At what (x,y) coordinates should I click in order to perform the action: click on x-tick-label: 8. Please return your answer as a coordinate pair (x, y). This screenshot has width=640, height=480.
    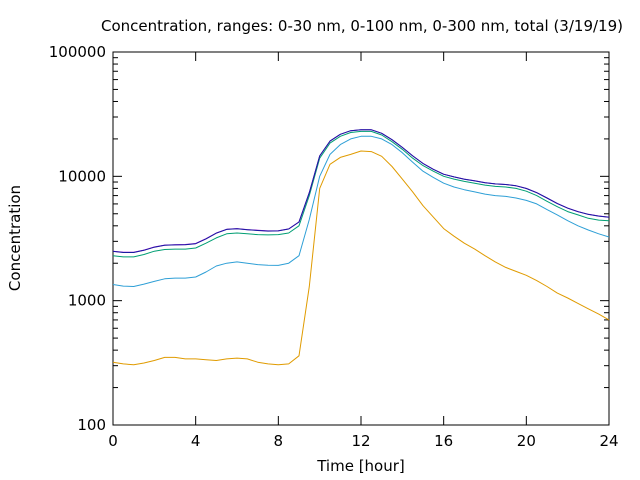
    Looking at the image, I should click on (279, 441).